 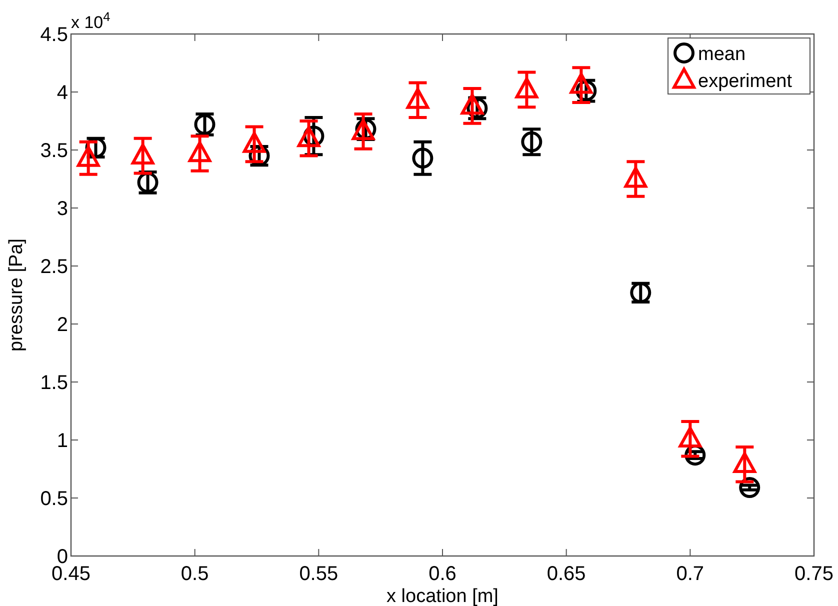 I want to click on x-tick-label: 0.6, so click(x=442, y=574).